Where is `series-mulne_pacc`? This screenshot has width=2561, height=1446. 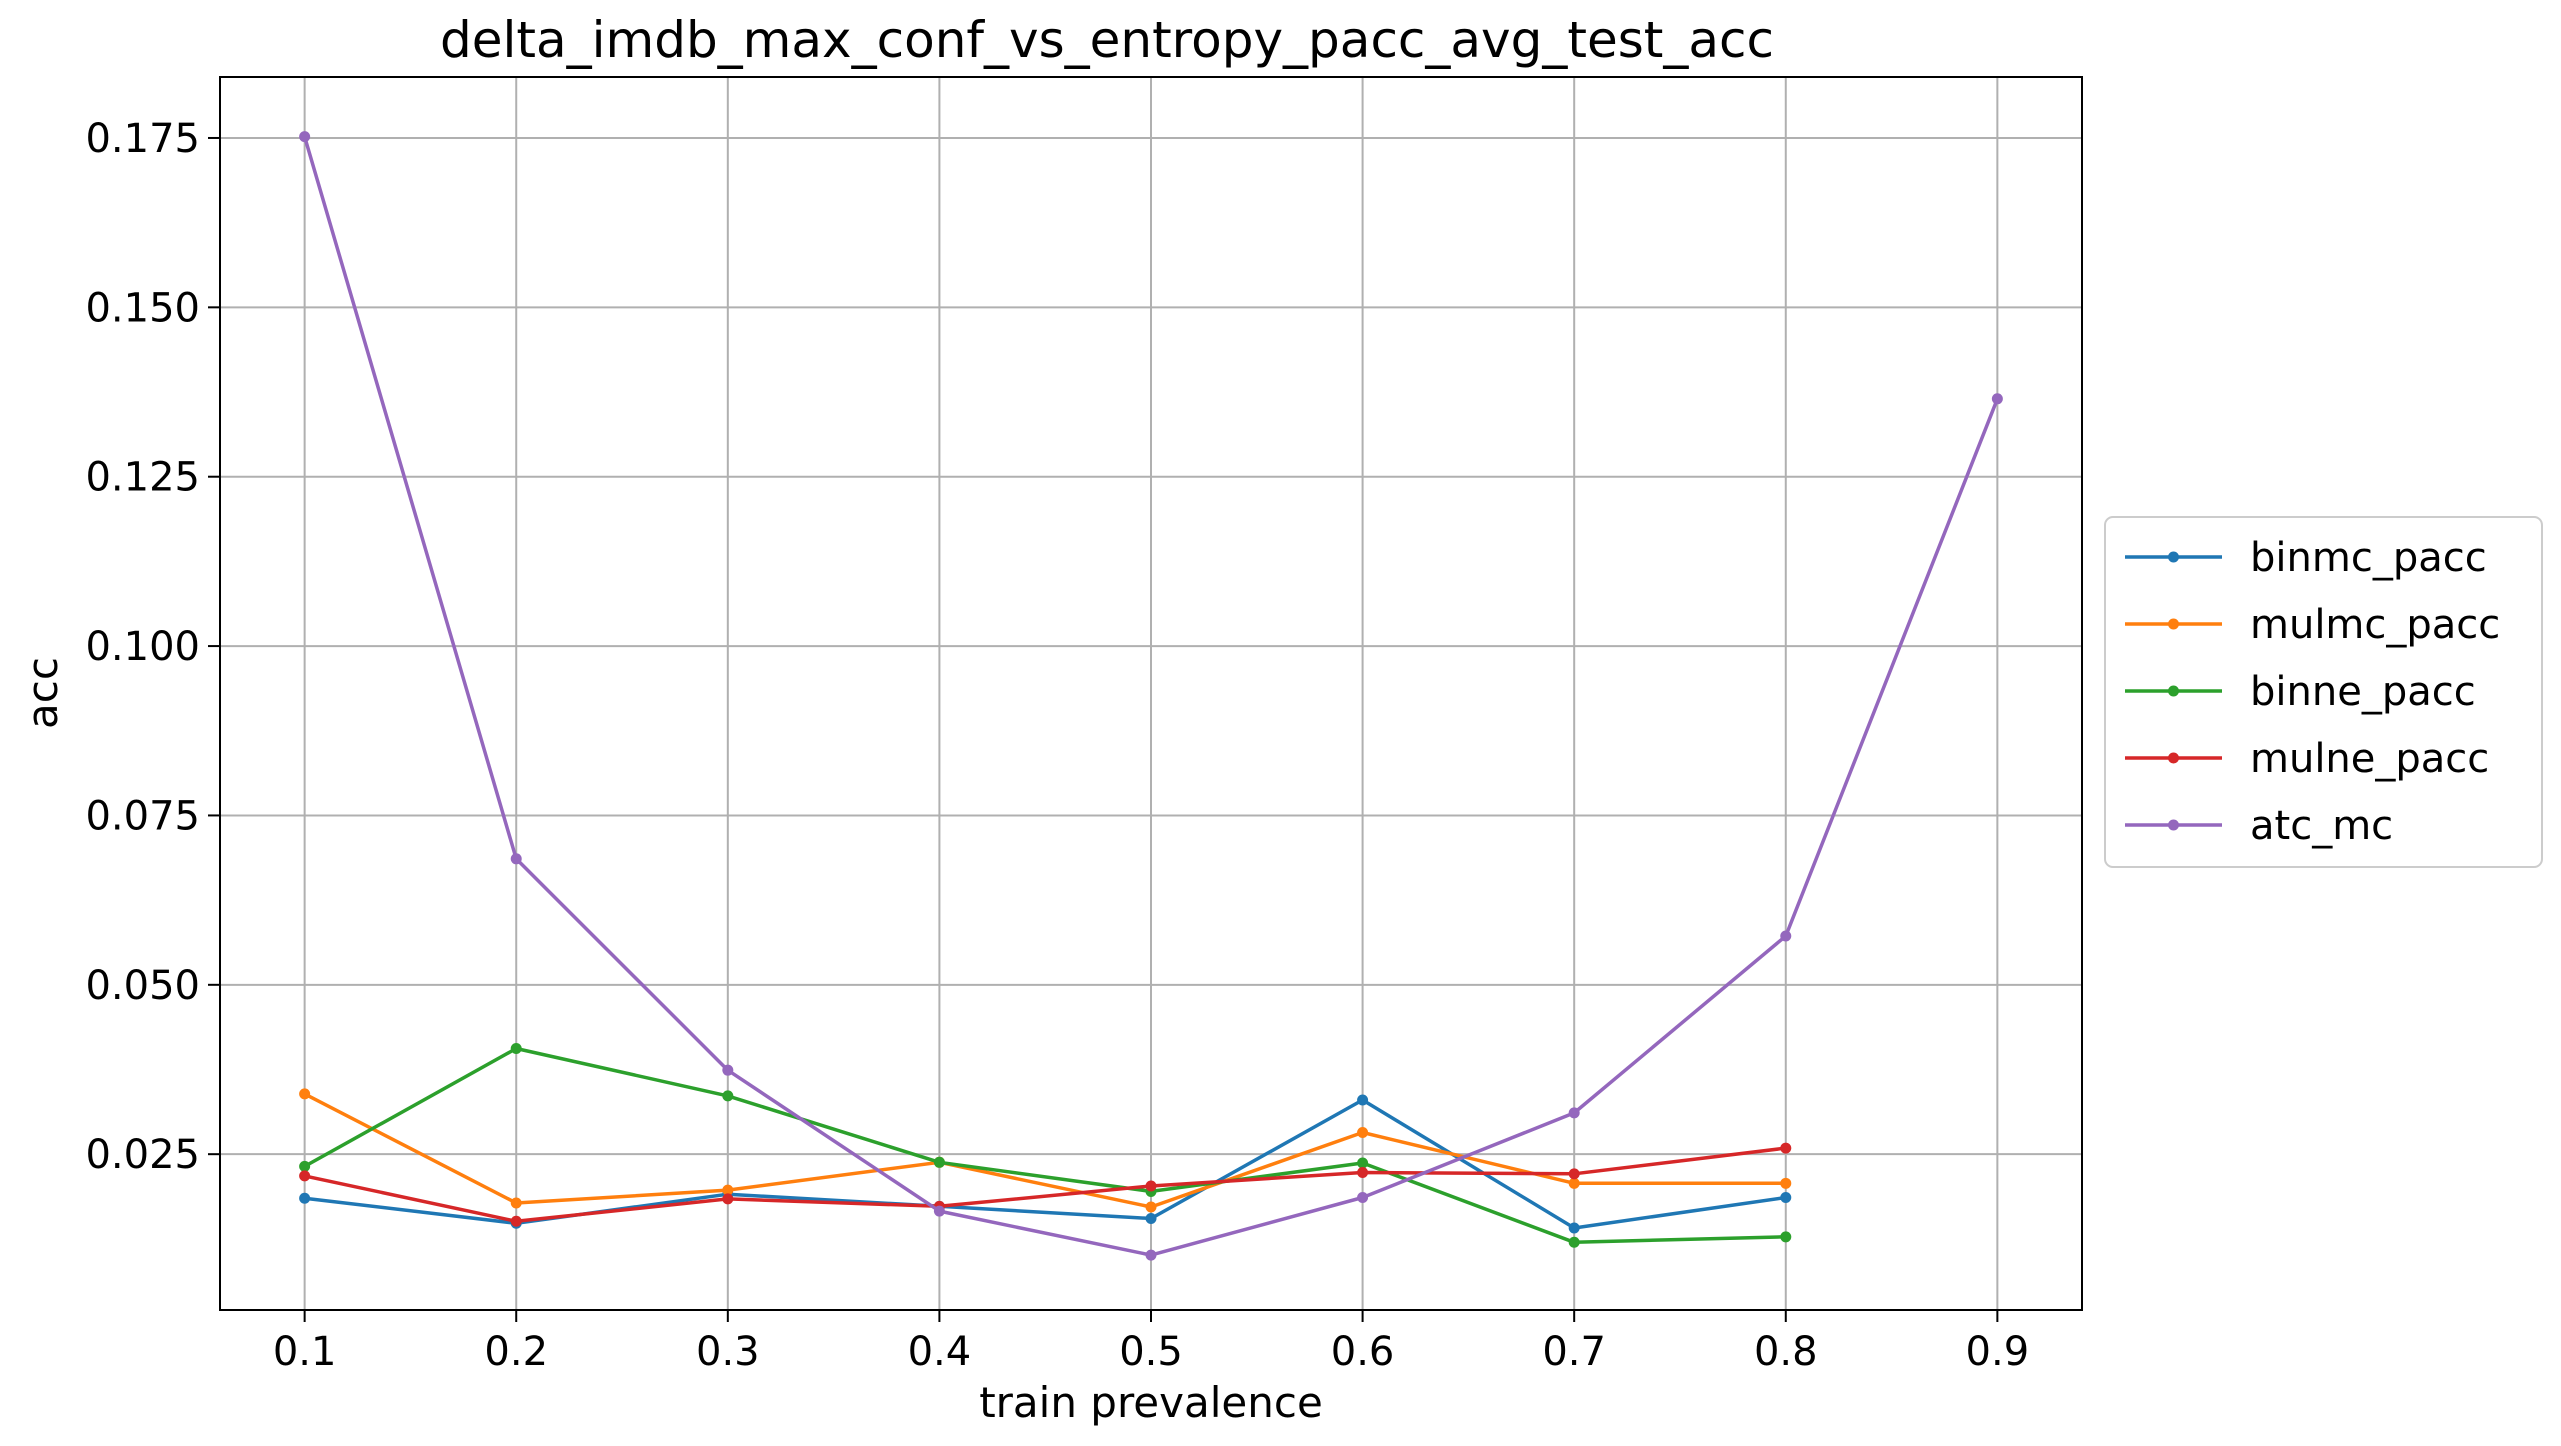
series-mulne_pacc is located at coordinates (1045, 1184).